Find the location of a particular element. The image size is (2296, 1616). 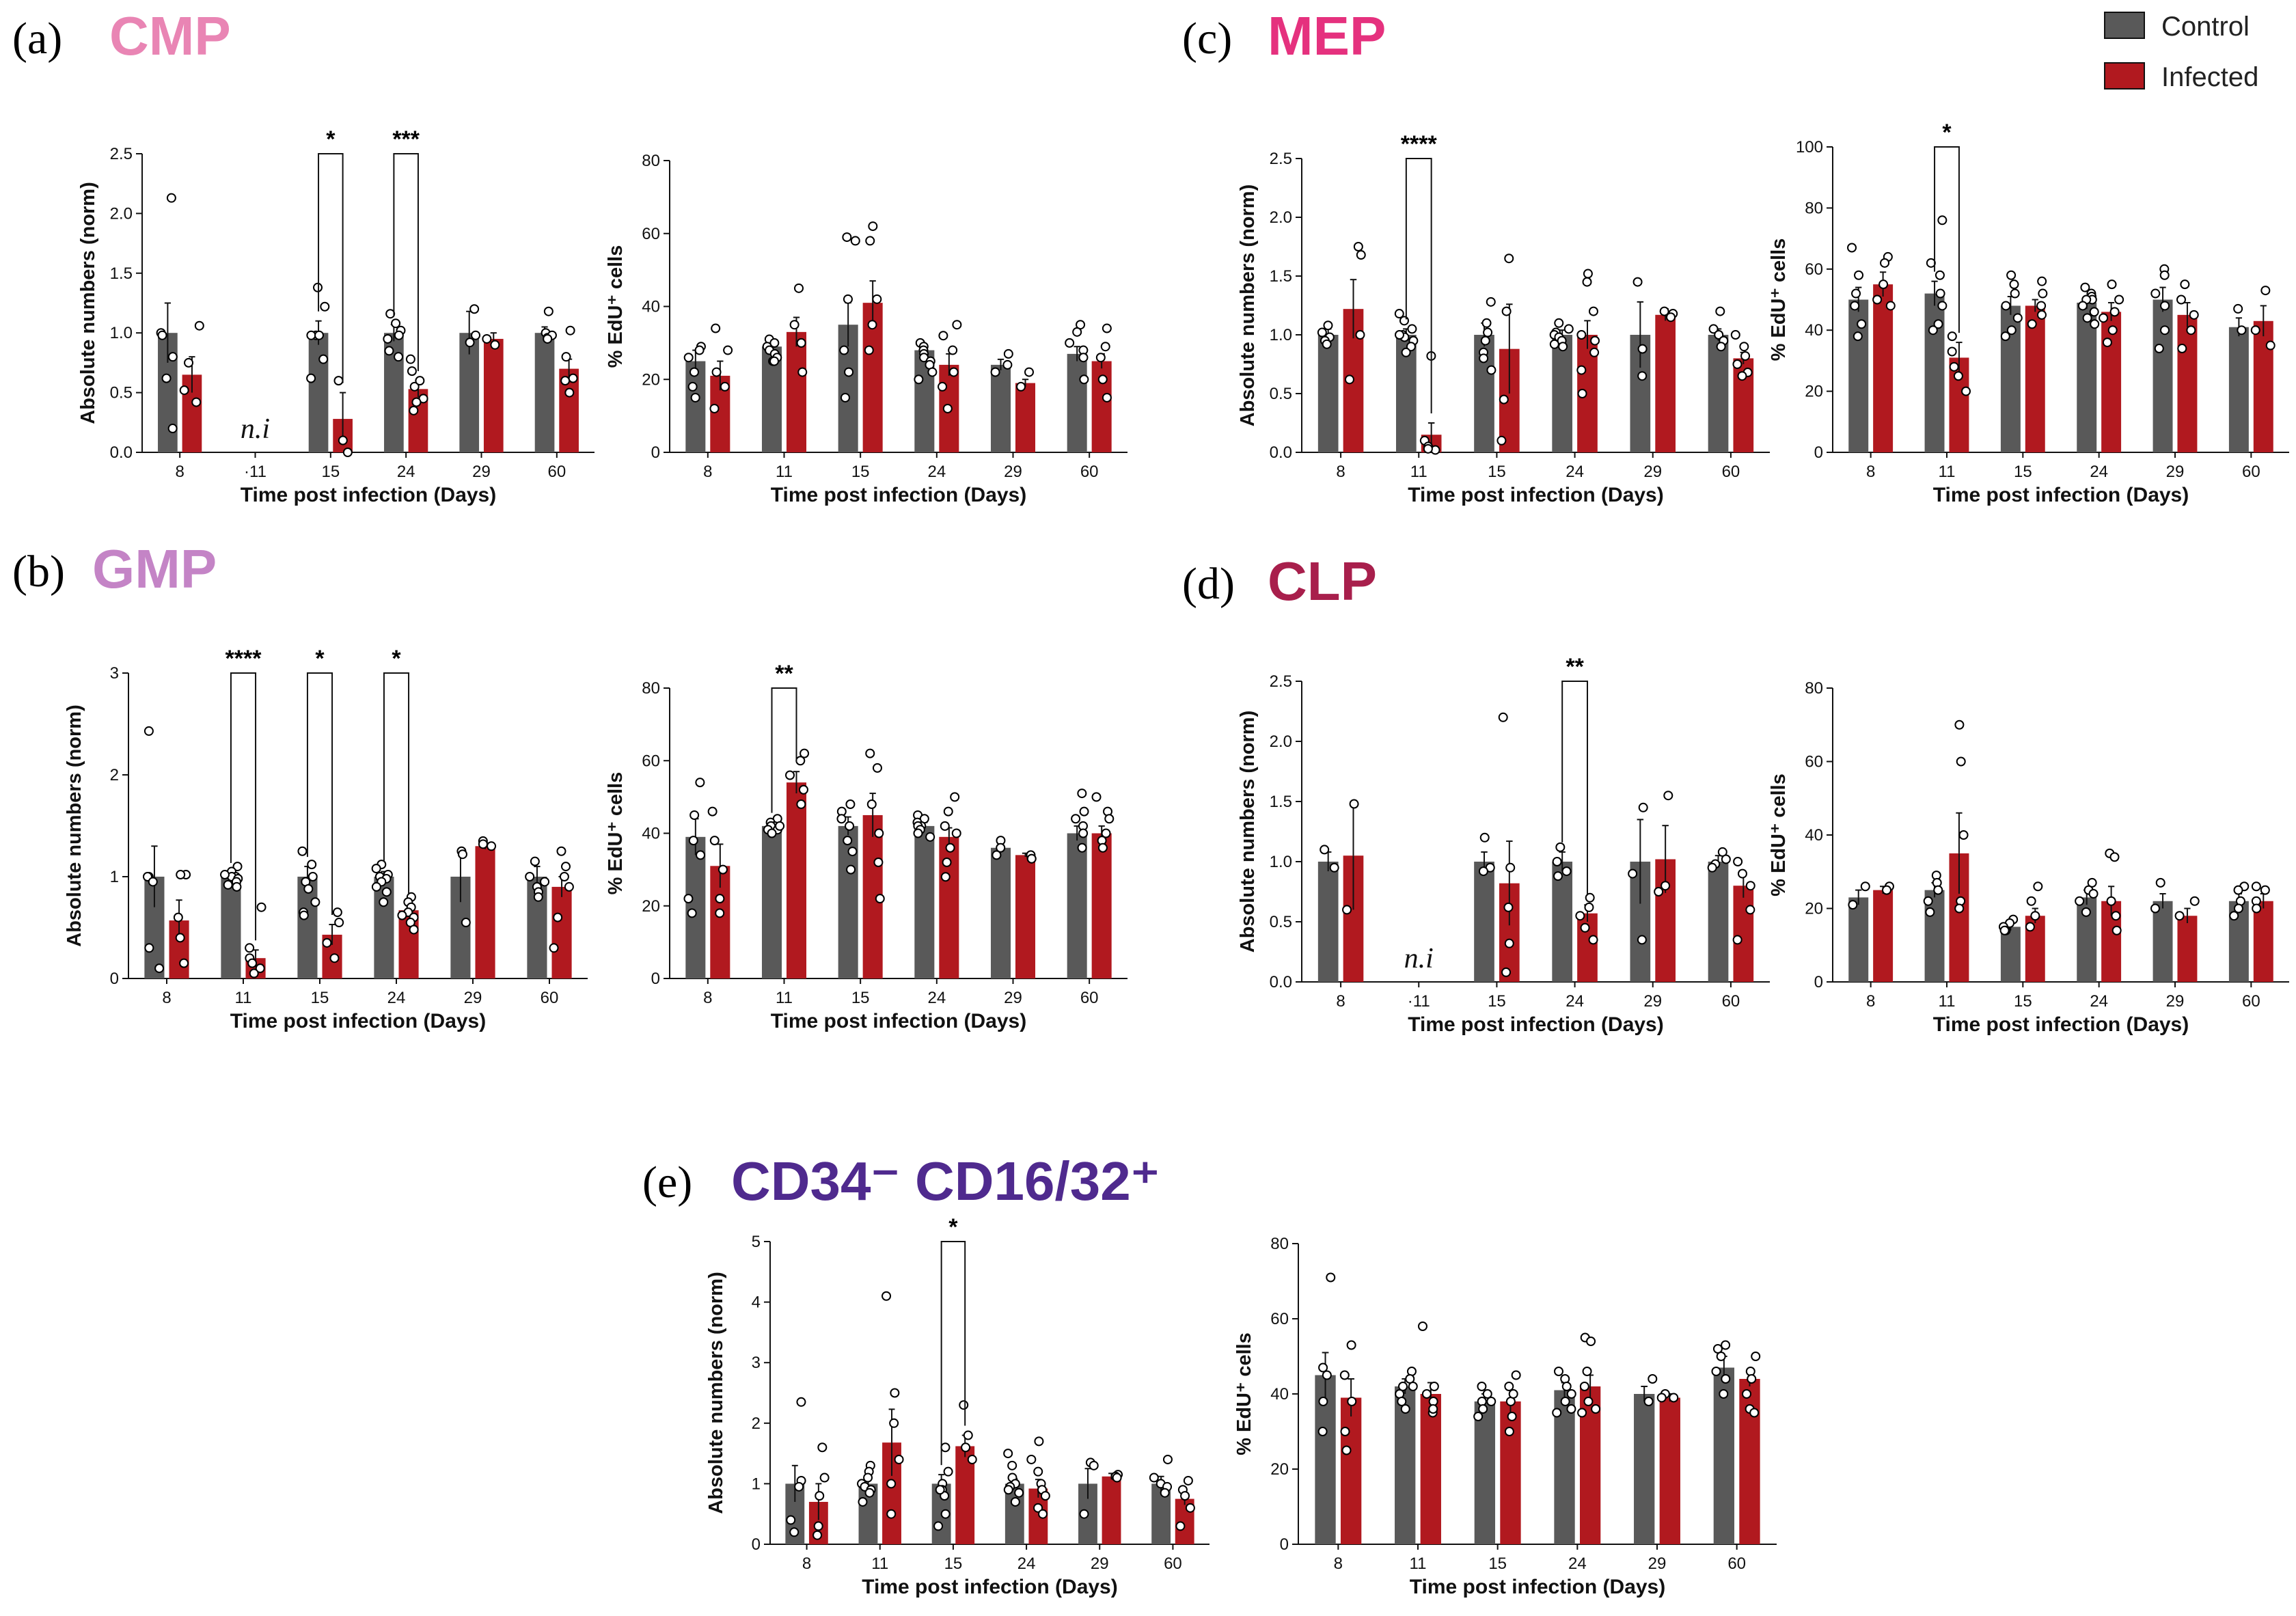

y-tick-label: 60 is located at coordinates (1279, 1319).